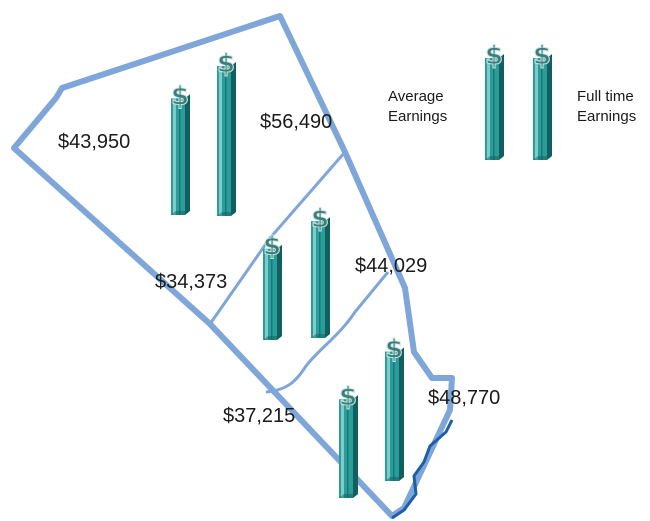 This screenshot has width=650, height=521. What do you see at coordinates (348, 440) in the screenshot?
I see `bar-region3-average: $` at bounding box center [348, 440].